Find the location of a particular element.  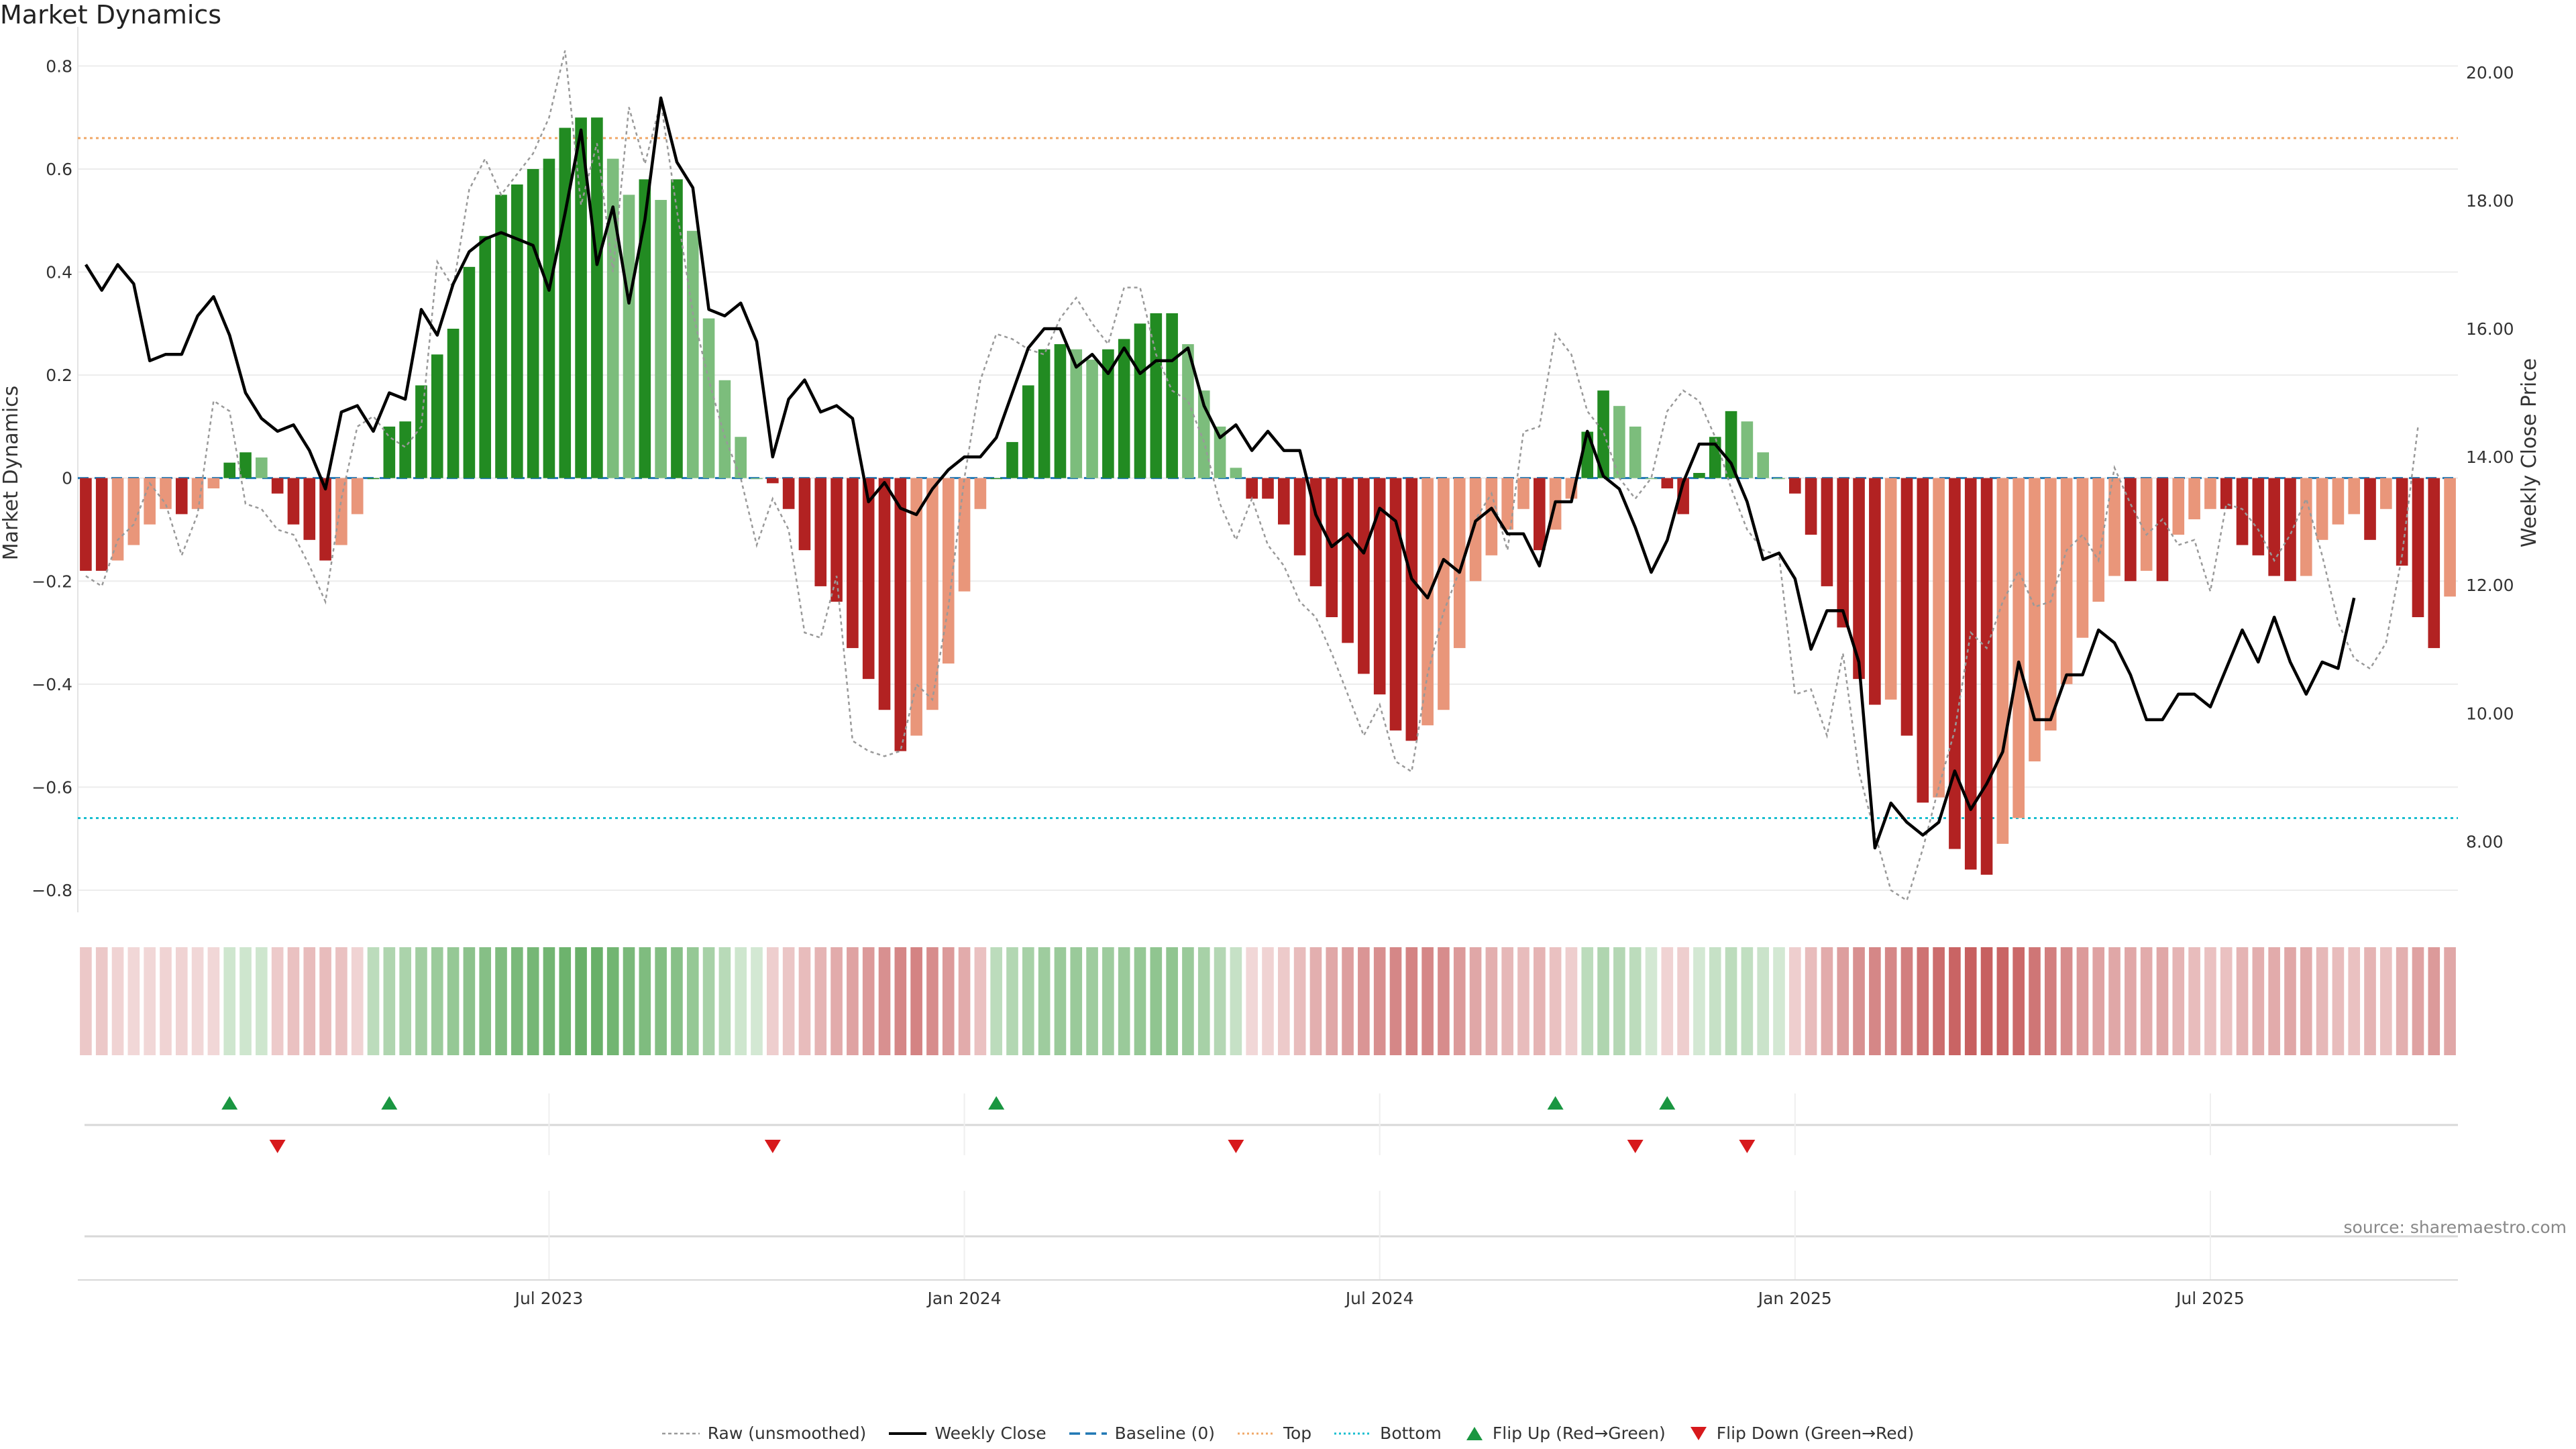

legend-label-top: Top is located at coordinates (1297, 1433).